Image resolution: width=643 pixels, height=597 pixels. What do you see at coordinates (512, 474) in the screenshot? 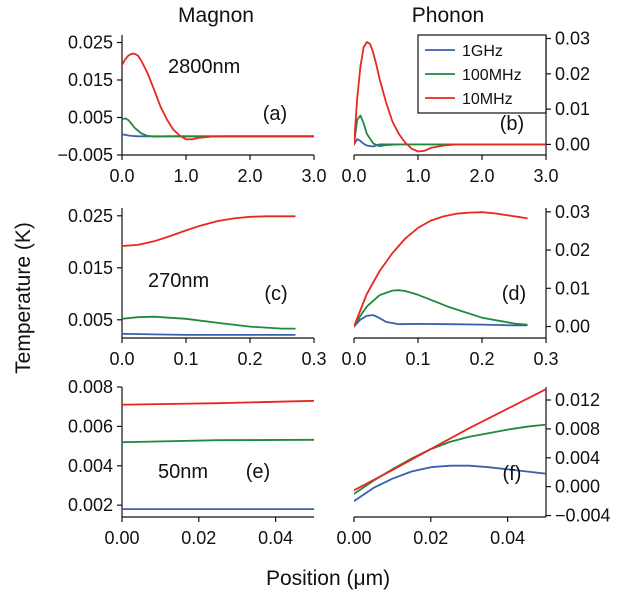
I see `panel-label: (f)` at bounding box center [512, 474].